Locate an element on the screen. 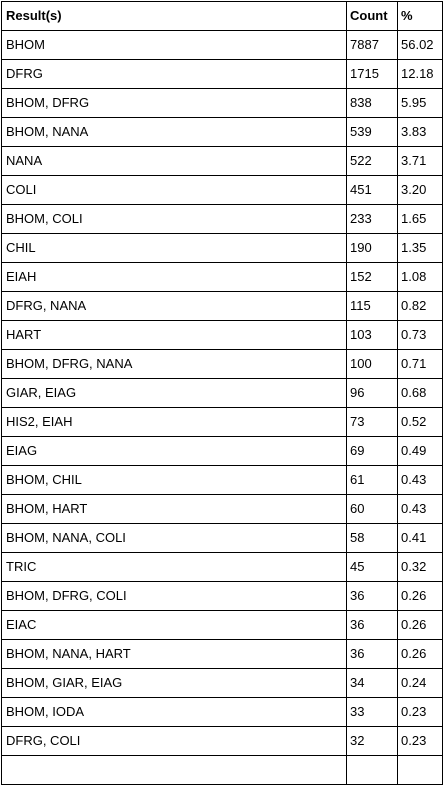 Image resolution: width=443 pixels, height=785 pixels. cell-percent: 5.95 is located at coordinates (420, 103).